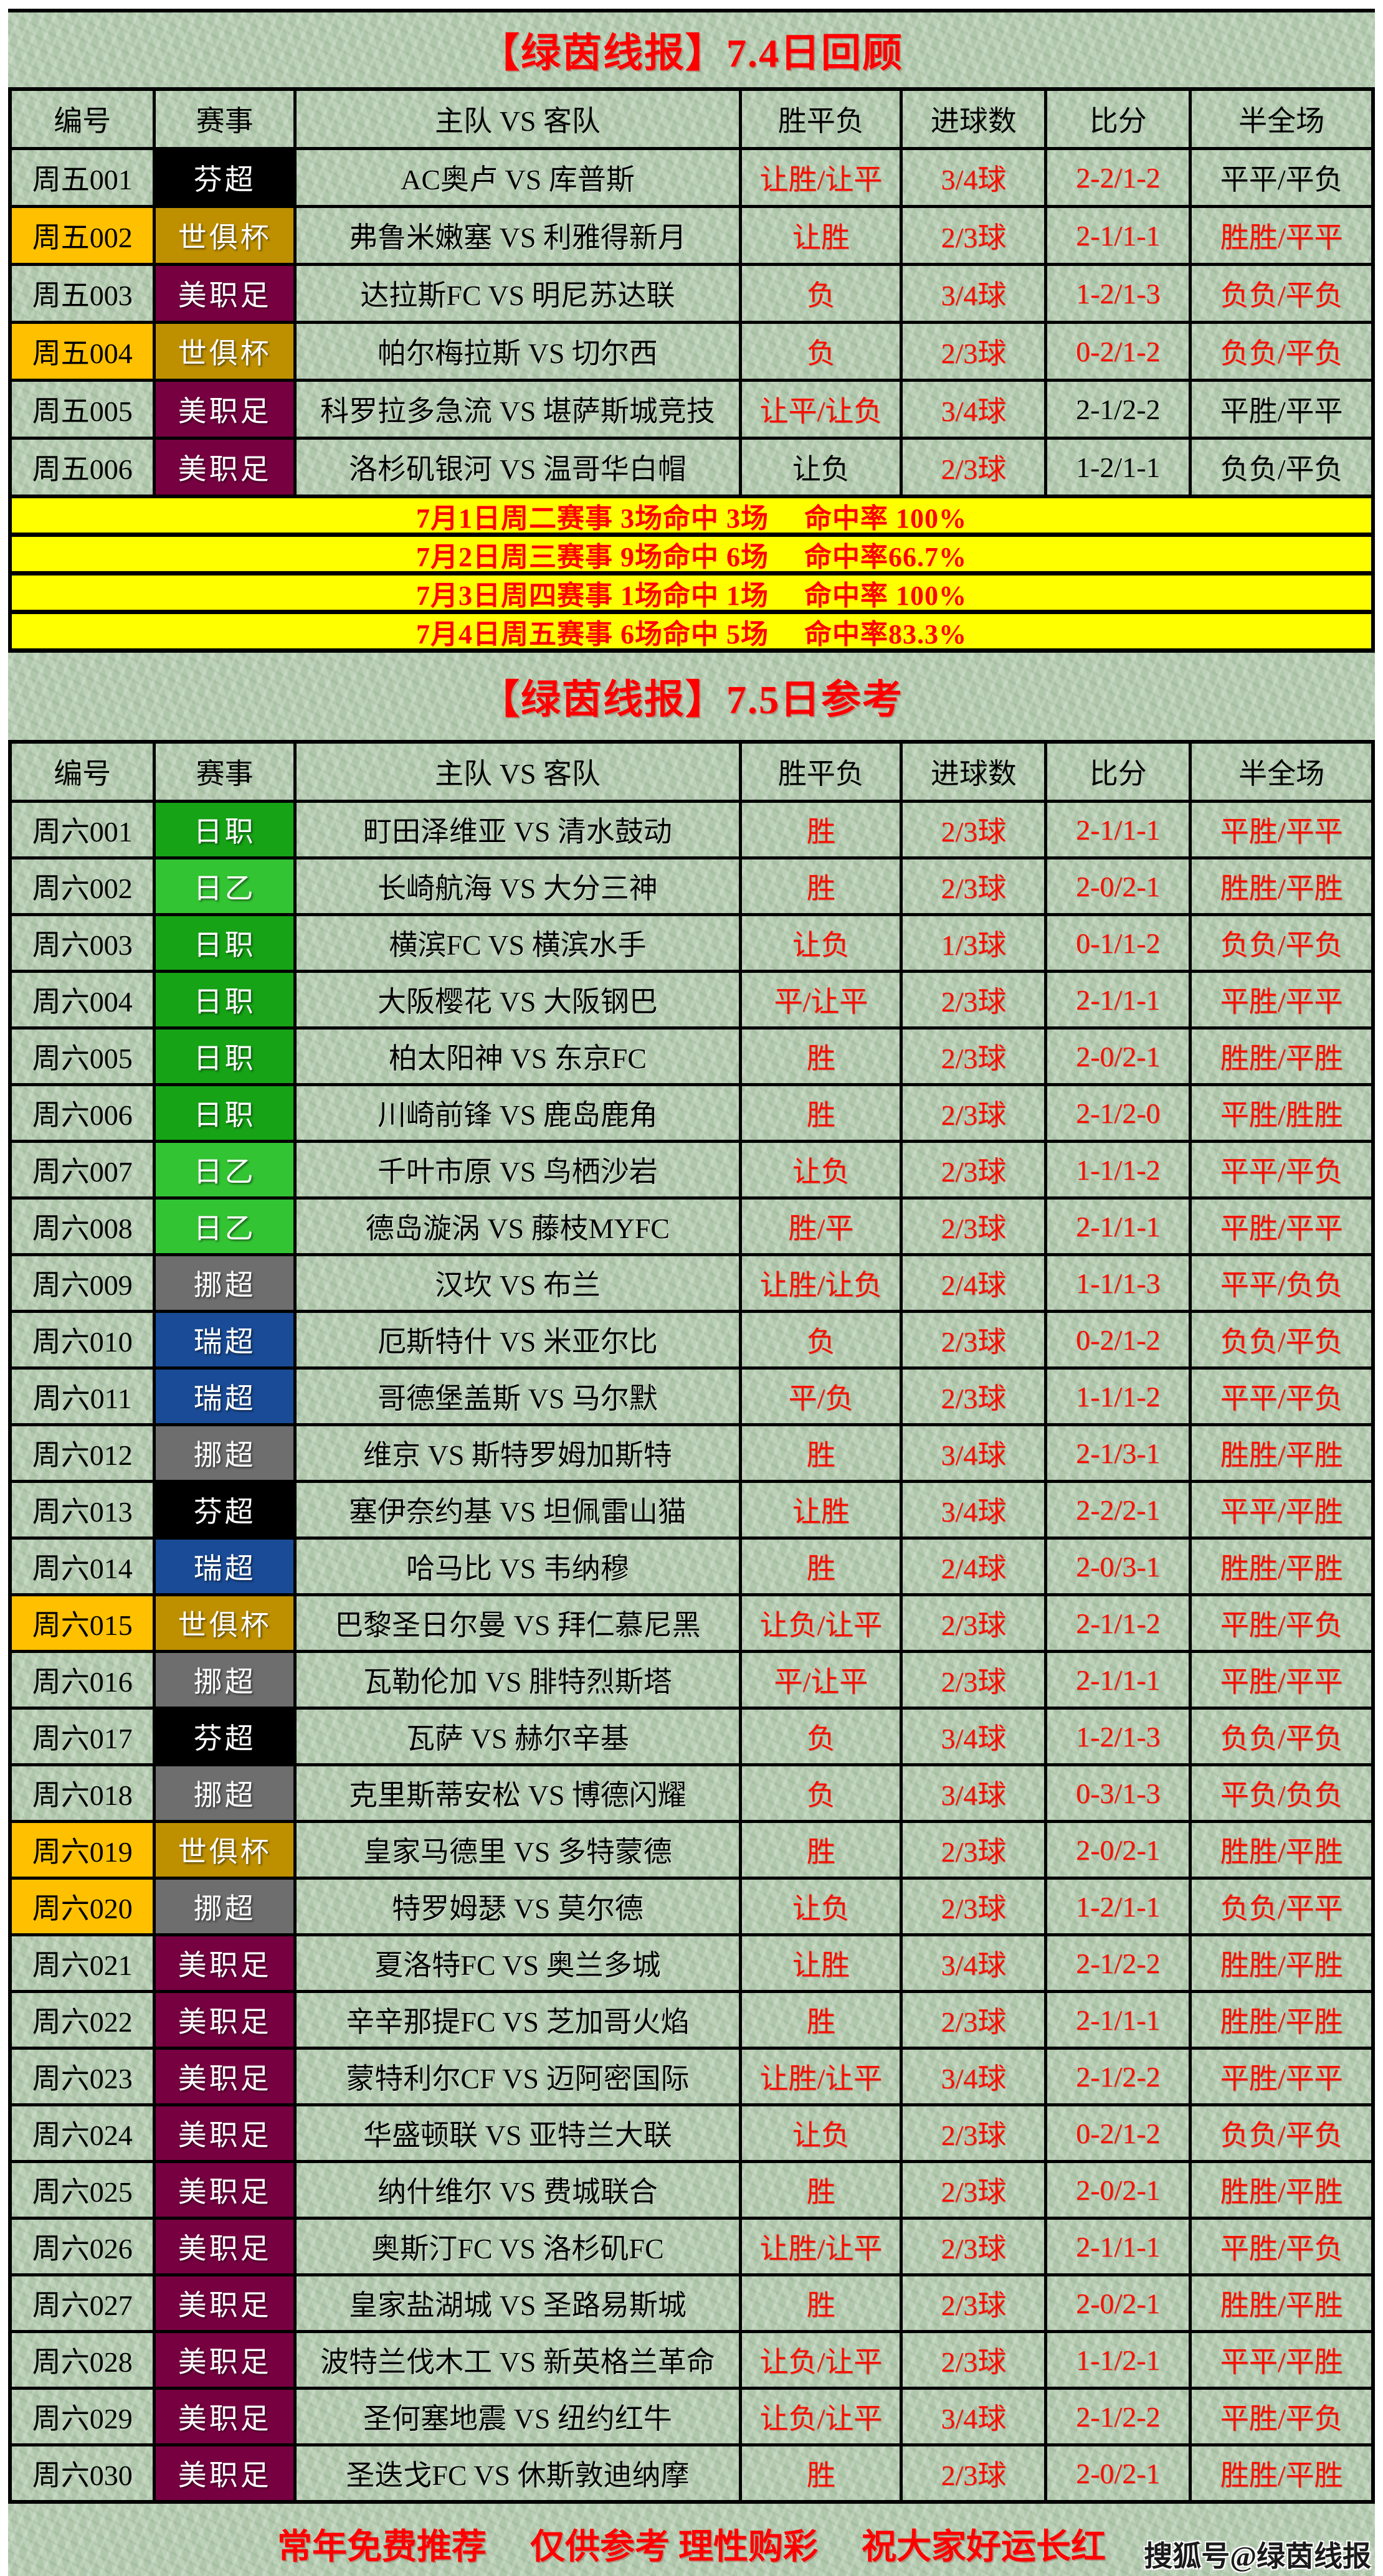 This screenshot has height=2576, width=1383. What do you see at coordinates (82, 293) in the screenshot?
I see `match-id: 周五003` at bounding box center [82, 293].